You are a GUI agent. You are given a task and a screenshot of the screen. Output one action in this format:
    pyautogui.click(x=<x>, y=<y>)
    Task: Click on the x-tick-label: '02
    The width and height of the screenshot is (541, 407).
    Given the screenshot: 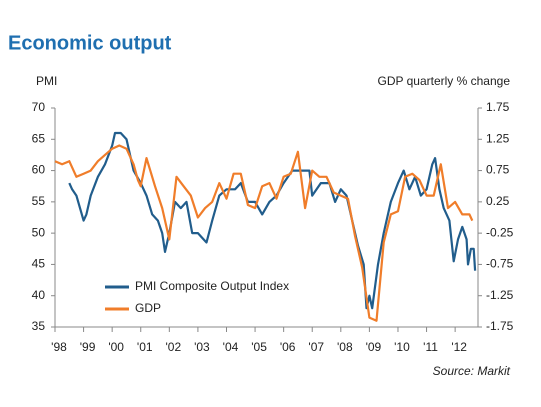 What is the action you would take?
    pyautogui.click(x=174, y=347)
    